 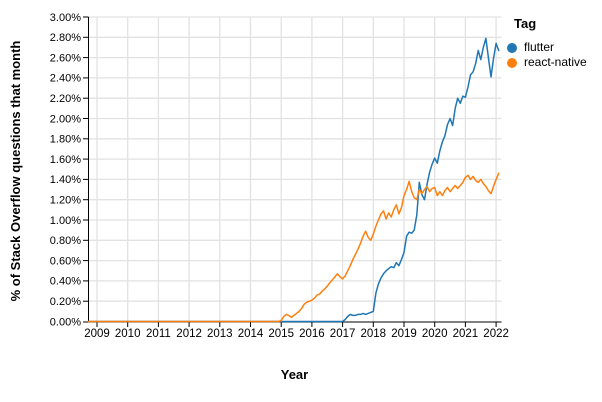 I want to click on x-tick-label: 2017, so click(x=343, y=334).